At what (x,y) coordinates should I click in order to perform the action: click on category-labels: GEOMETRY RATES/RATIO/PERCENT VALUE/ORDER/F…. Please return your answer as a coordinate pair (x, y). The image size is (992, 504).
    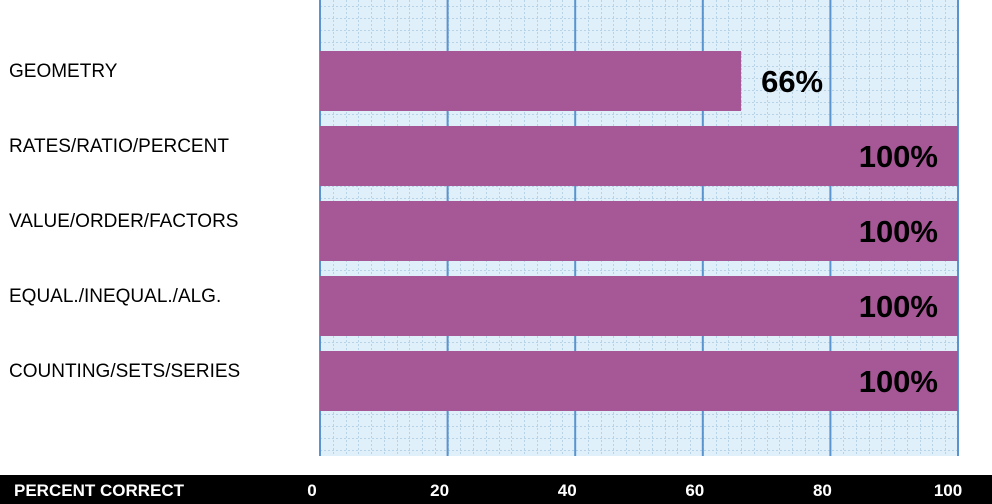
    Looking at the image, I should click on (124, 221).